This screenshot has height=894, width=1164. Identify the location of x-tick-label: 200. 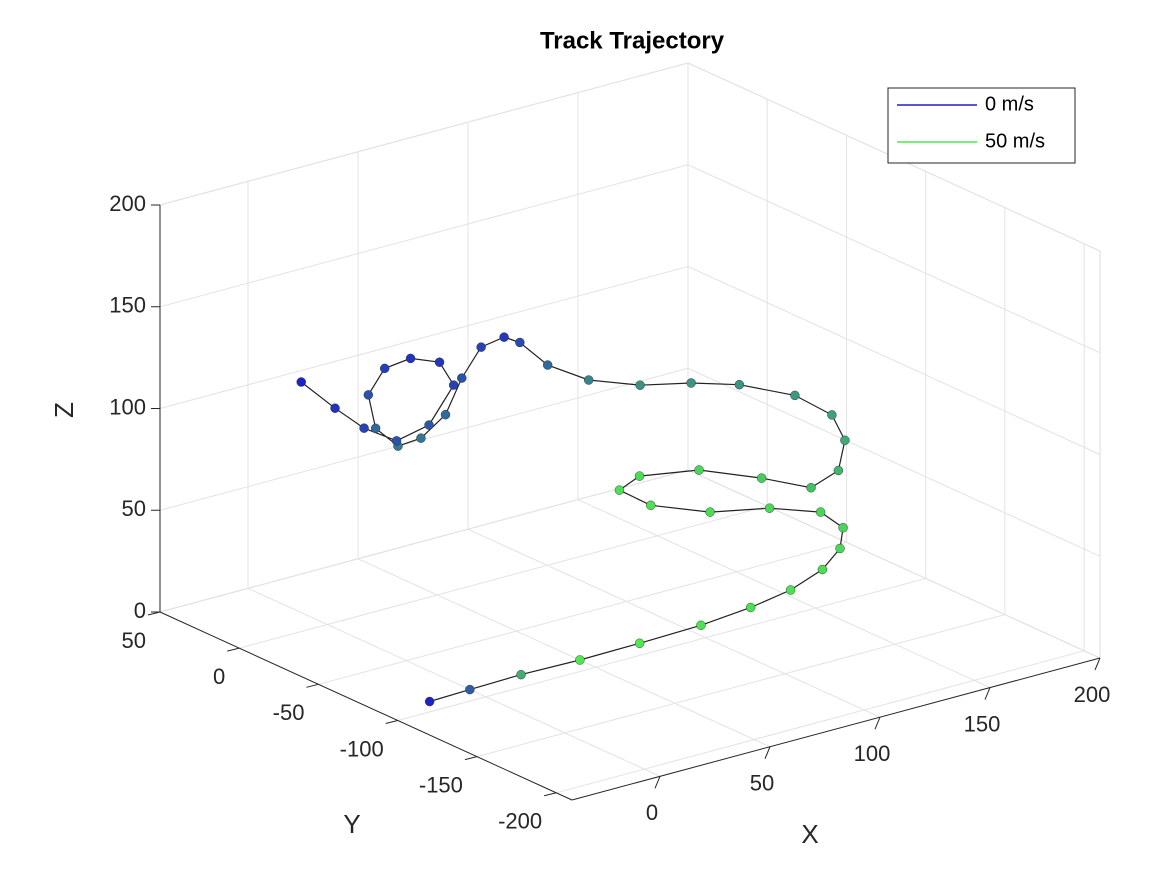
(1092, 694).